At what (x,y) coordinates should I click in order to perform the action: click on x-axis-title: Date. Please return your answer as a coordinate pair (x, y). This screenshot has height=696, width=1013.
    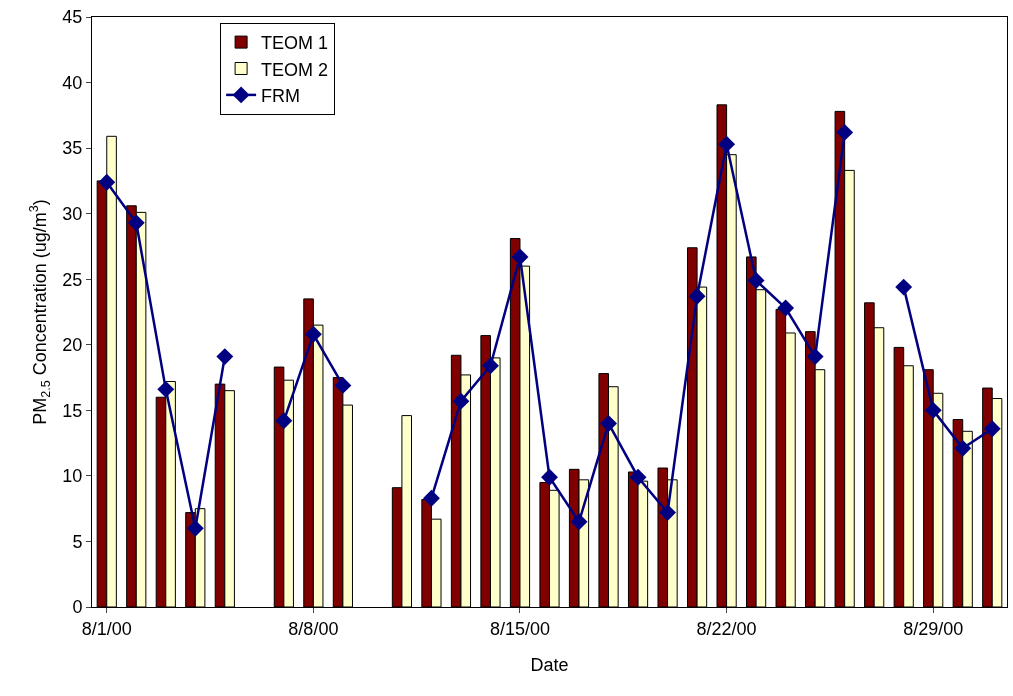
    Looking at the image, I should click on (549, 665).